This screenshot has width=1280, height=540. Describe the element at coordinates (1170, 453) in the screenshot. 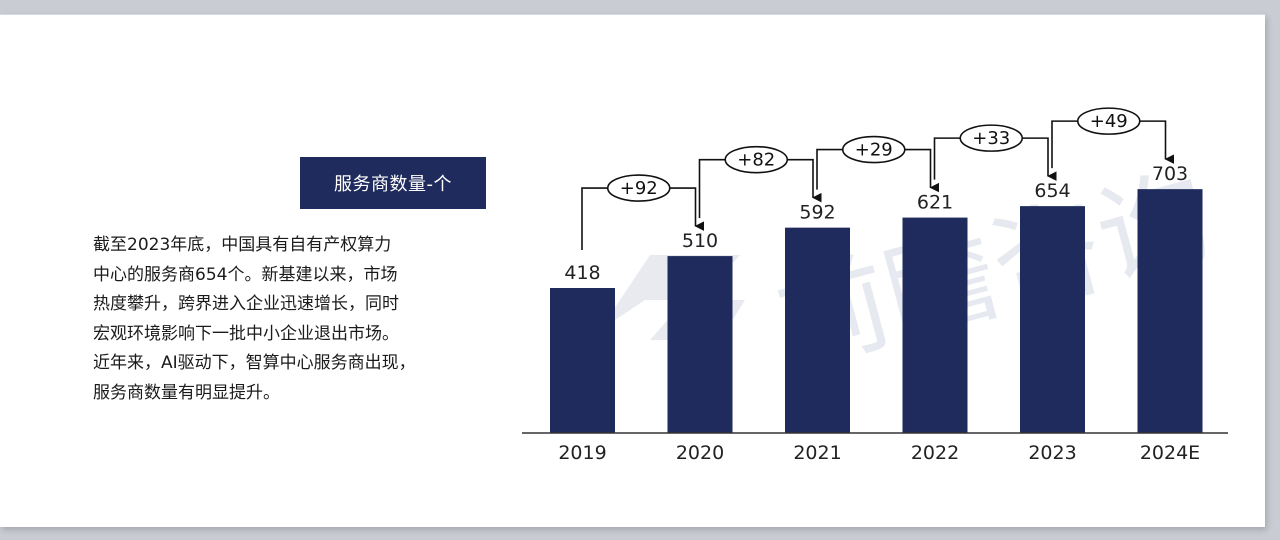

I see `x-tick-label: 2024E` at that location.